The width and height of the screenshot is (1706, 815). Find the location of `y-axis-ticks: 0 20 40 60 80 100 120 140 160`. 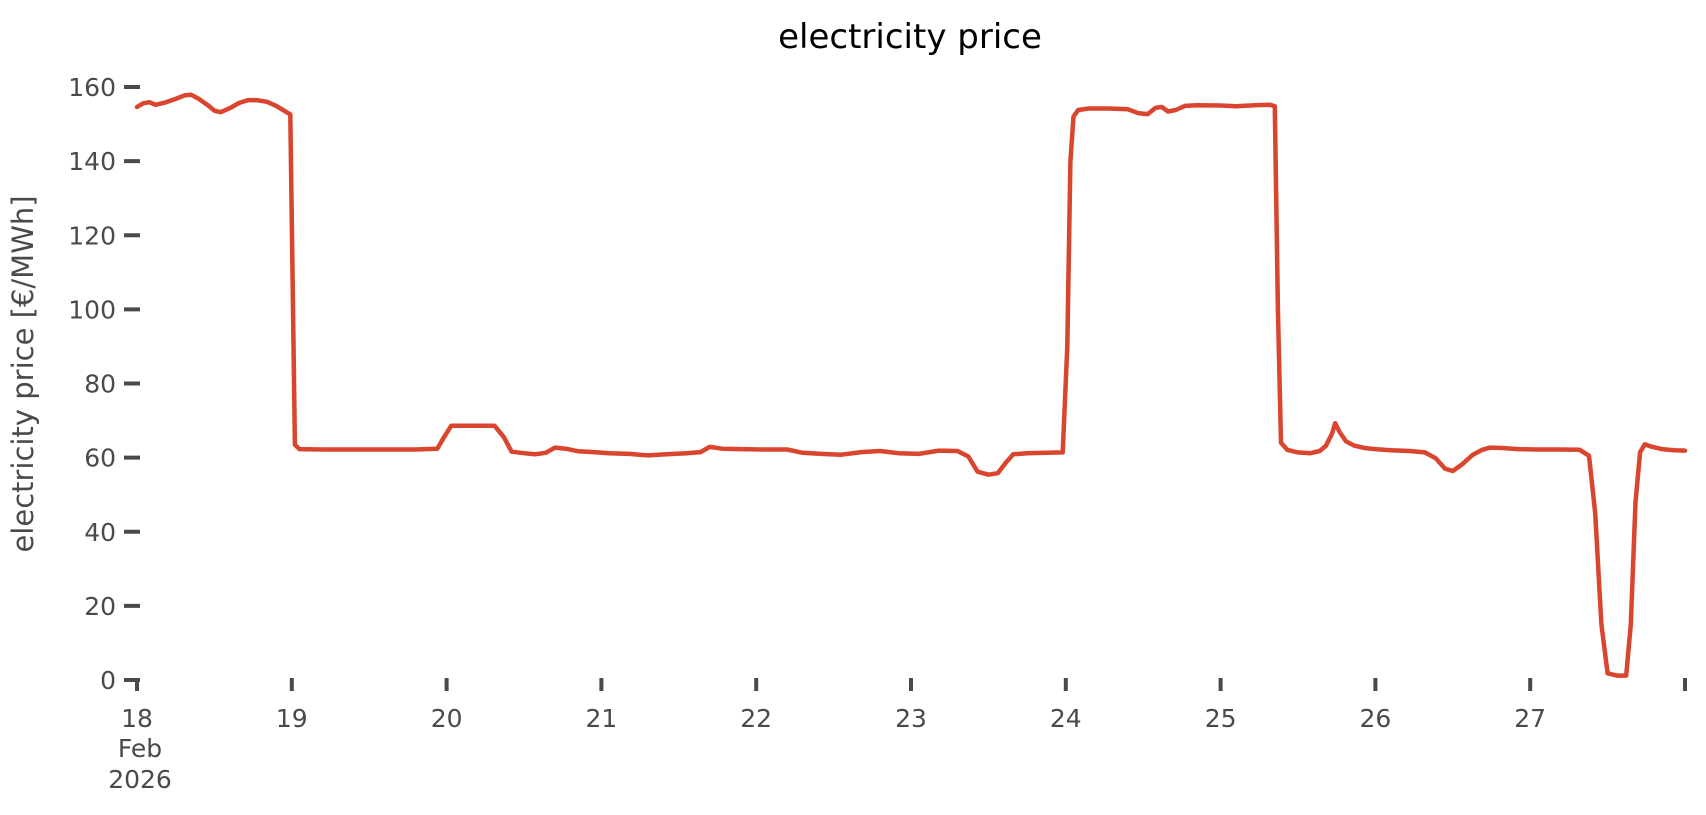

y-axis-ticks: 0 20 40 60 80 100 120 140 160 is located at coordinates (104, 384).